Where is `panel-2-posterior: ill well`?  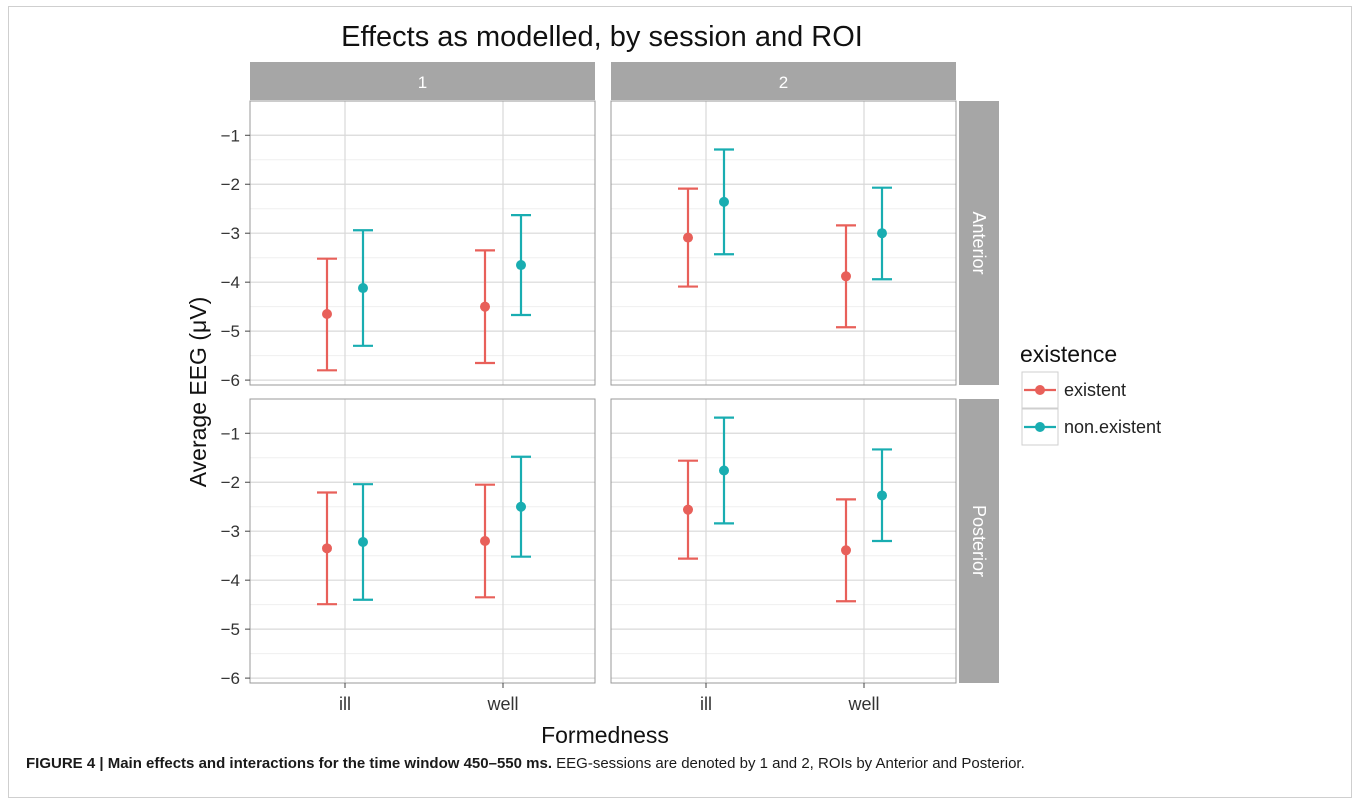 panel-2-posterior: ill well is located at coordinates (783, 556).